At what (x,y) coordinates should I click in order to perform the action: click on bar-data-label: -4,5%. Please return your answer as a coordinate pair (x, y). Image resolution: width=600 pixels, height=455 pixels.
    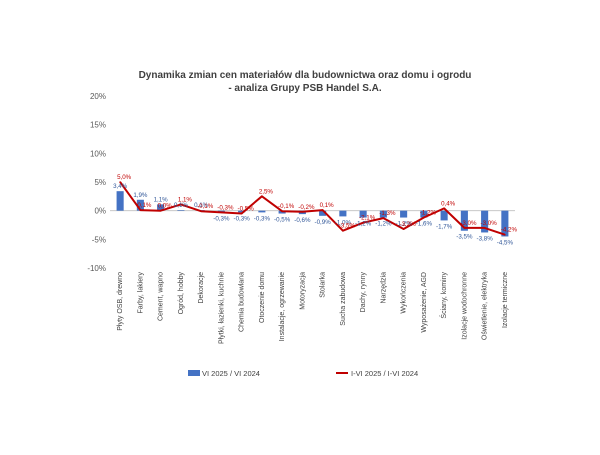
    Looking at the image, I should click on (505, 242).